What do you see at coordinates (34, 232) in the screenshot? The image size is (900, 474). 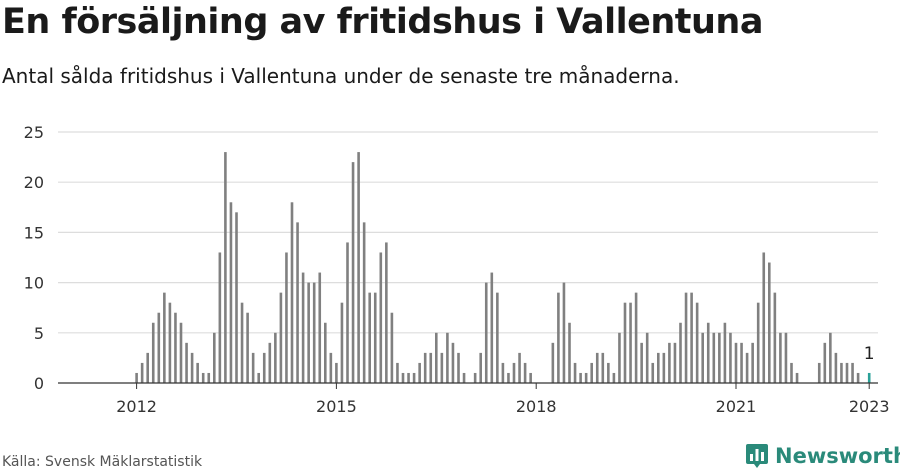 I see `y-tick-label: 15` at bounding box center [34, 232].